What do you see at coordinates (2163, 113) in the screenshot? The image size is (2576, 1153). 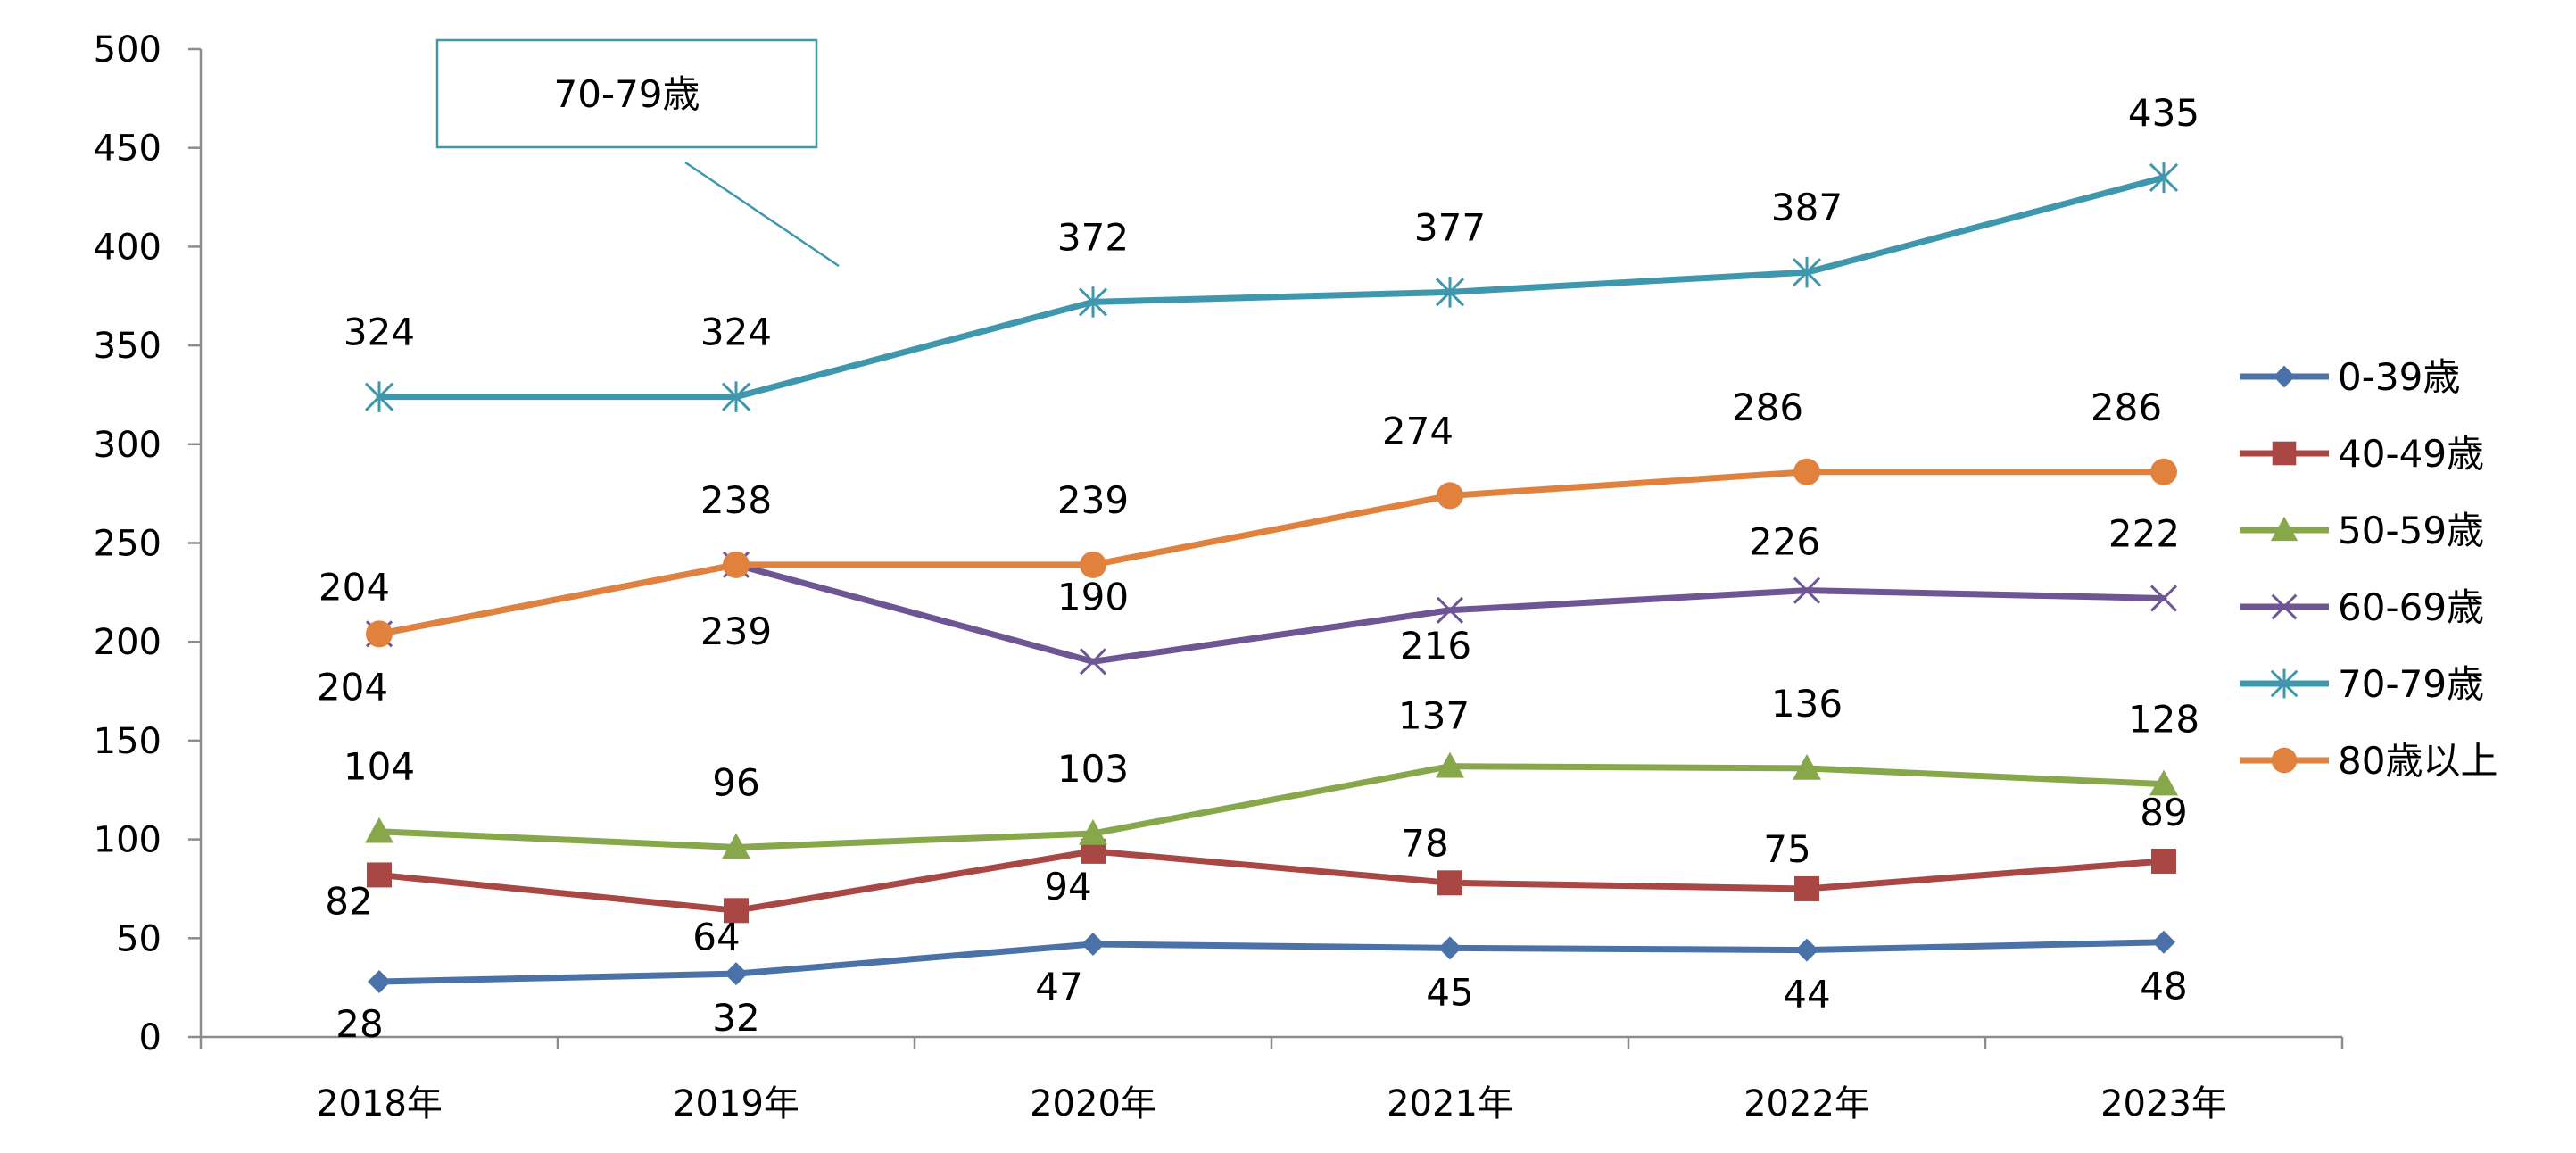 I see `data-label: 435` at bounding box center [2163, 113].